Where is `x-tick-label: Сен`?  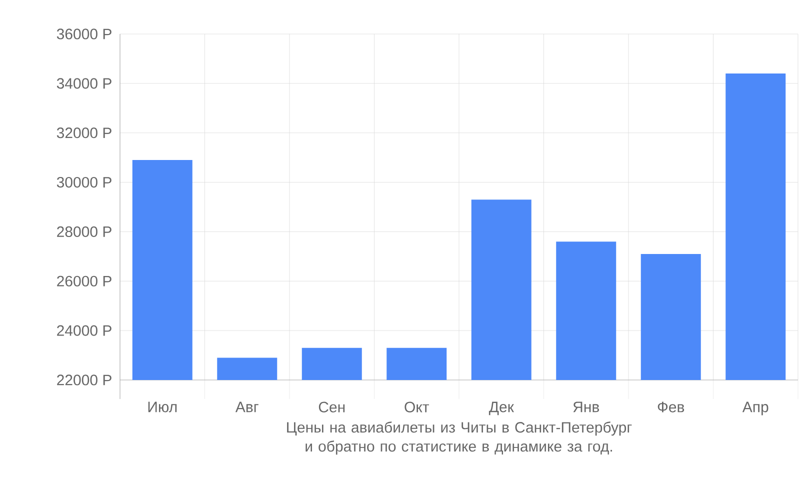
x-tick-label: Сен is located at coordinates (331, 407).